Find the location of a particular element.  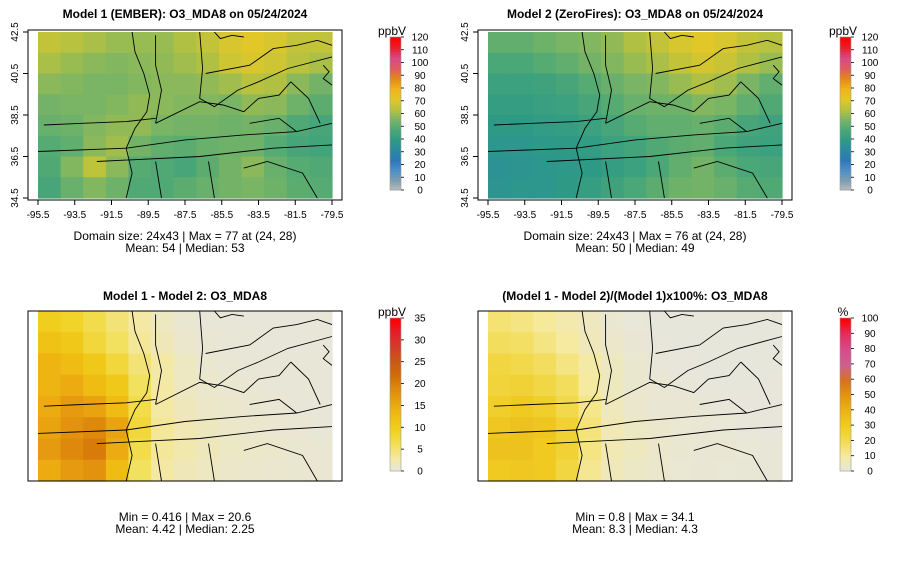

y-tick-label: 42.5 is located at coordinates (465, 32).